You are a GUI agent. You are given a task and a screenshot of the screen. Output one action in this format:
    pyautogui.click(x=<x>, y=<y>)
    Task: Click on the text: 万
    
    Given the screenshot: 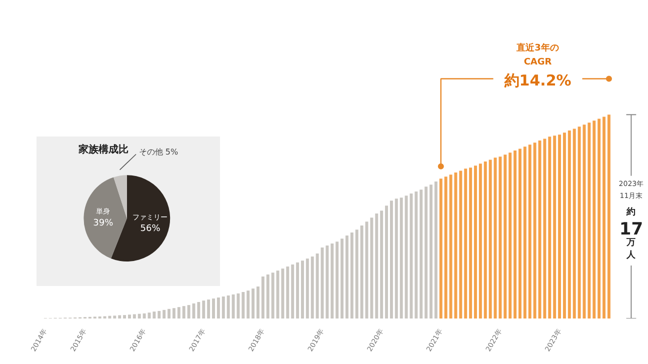 What is the action you would take?
    pyautogui.click(x=631, y=243)
    